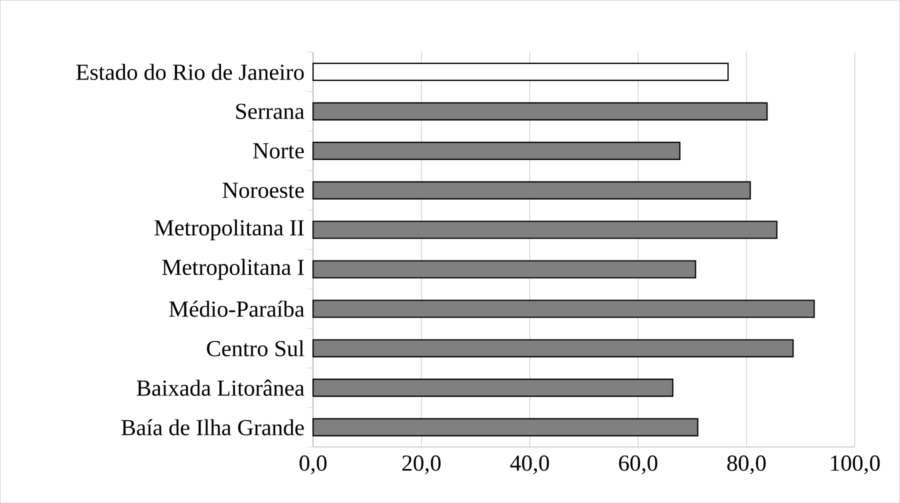 Image resolution: width=900 pixels, height=503 pixels. Describe the element at coordinates (278, 150) in the screenshot. I see `y-tick-label: Norte` at that location.